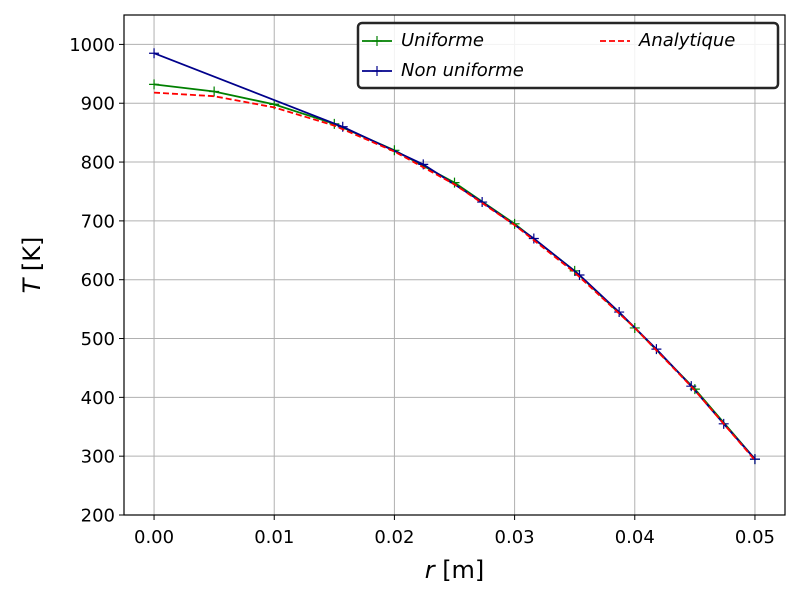  What do you see at coordinates (462, 70) in the screenshot?
I see `legend-label-non-uniforme: Non uniforme` at bounding box center [462, 70].